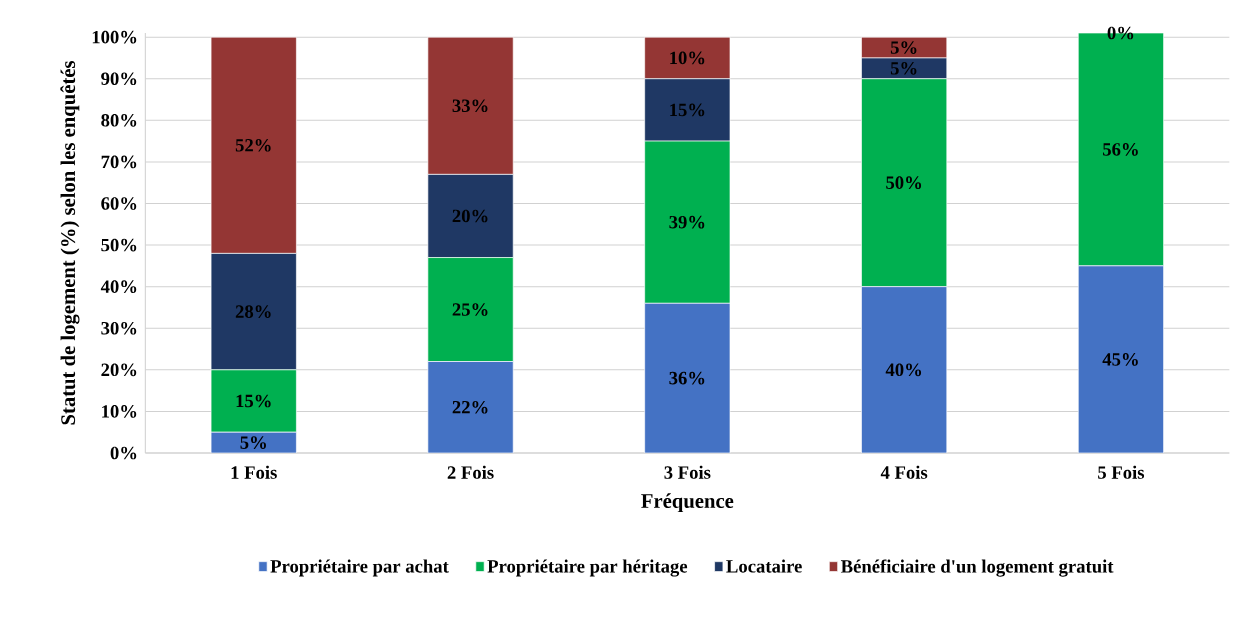 Image resolution: width=1250 pixels, height=619 pixels. I want to click on data-label: 50%, so click(904, 183).